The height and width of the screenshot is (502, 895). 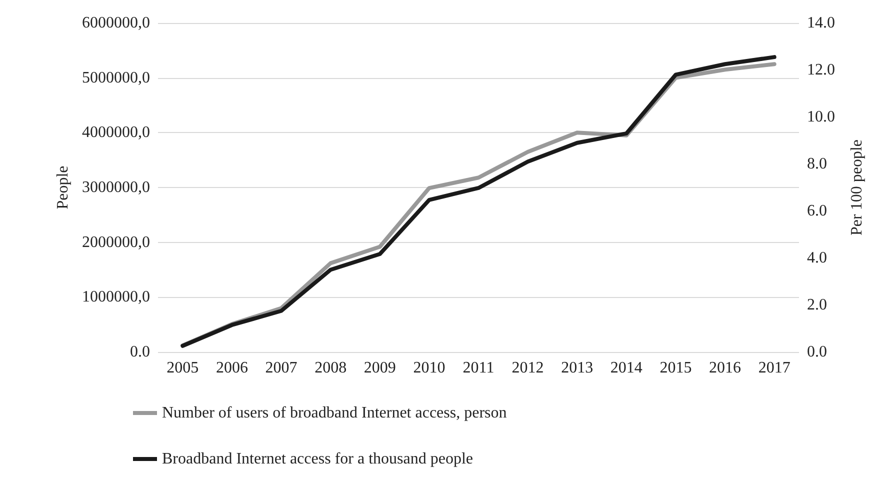 I want to click on x-tick-label: 2012, so click(x=528, y=368).